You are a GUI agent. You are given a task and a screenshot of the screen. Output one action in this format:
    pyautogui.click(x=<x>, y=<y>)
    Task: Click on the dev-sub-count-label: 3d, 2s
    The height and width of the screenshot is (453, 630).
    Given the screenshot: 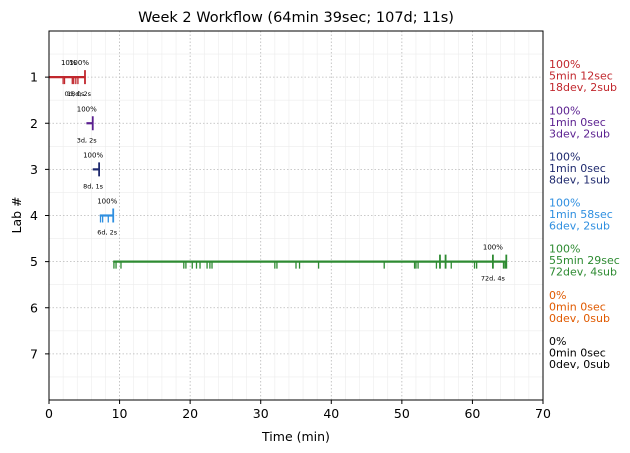 What is the action you would take?
    pyautogui.click(x=87, y=140)
    